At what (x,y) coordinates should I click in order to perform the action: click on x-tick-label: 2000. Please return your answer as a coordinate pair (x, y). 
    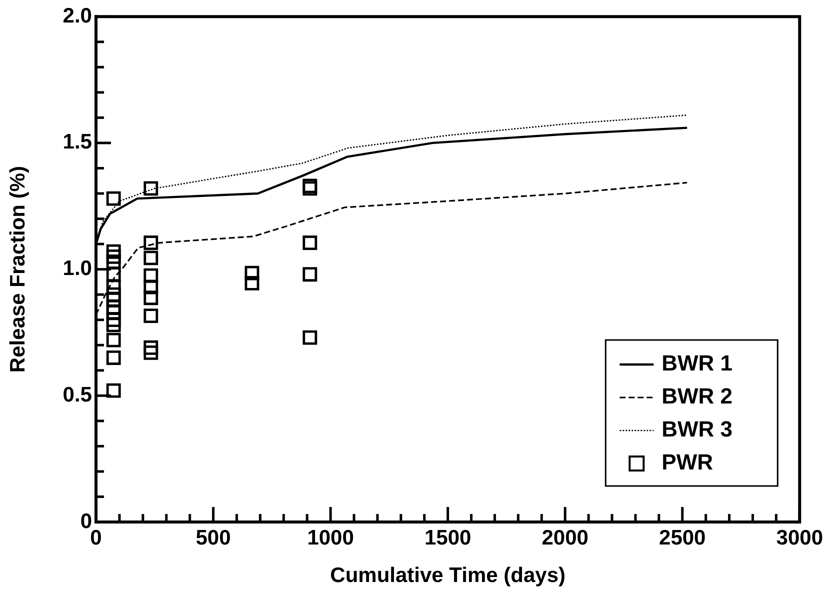
    Looking at the image, I should click on (565, 538).